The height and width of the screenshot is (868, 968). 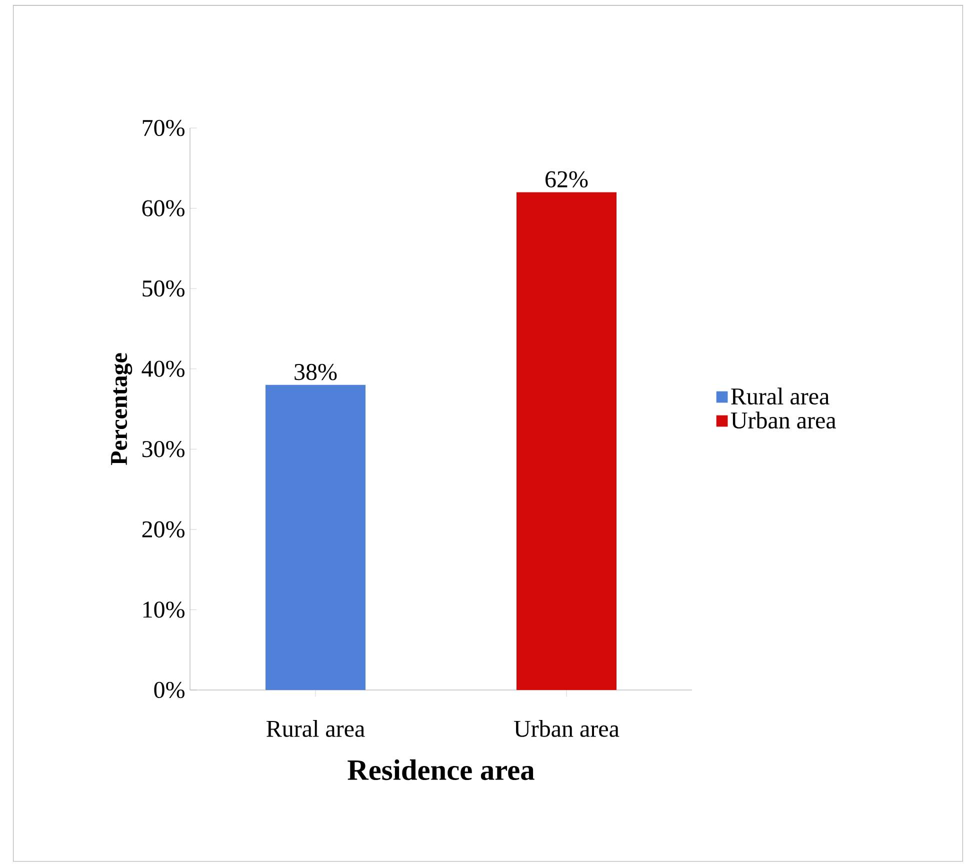 I want to click on y-tick-label: 10%, so click(x=163, y=610).